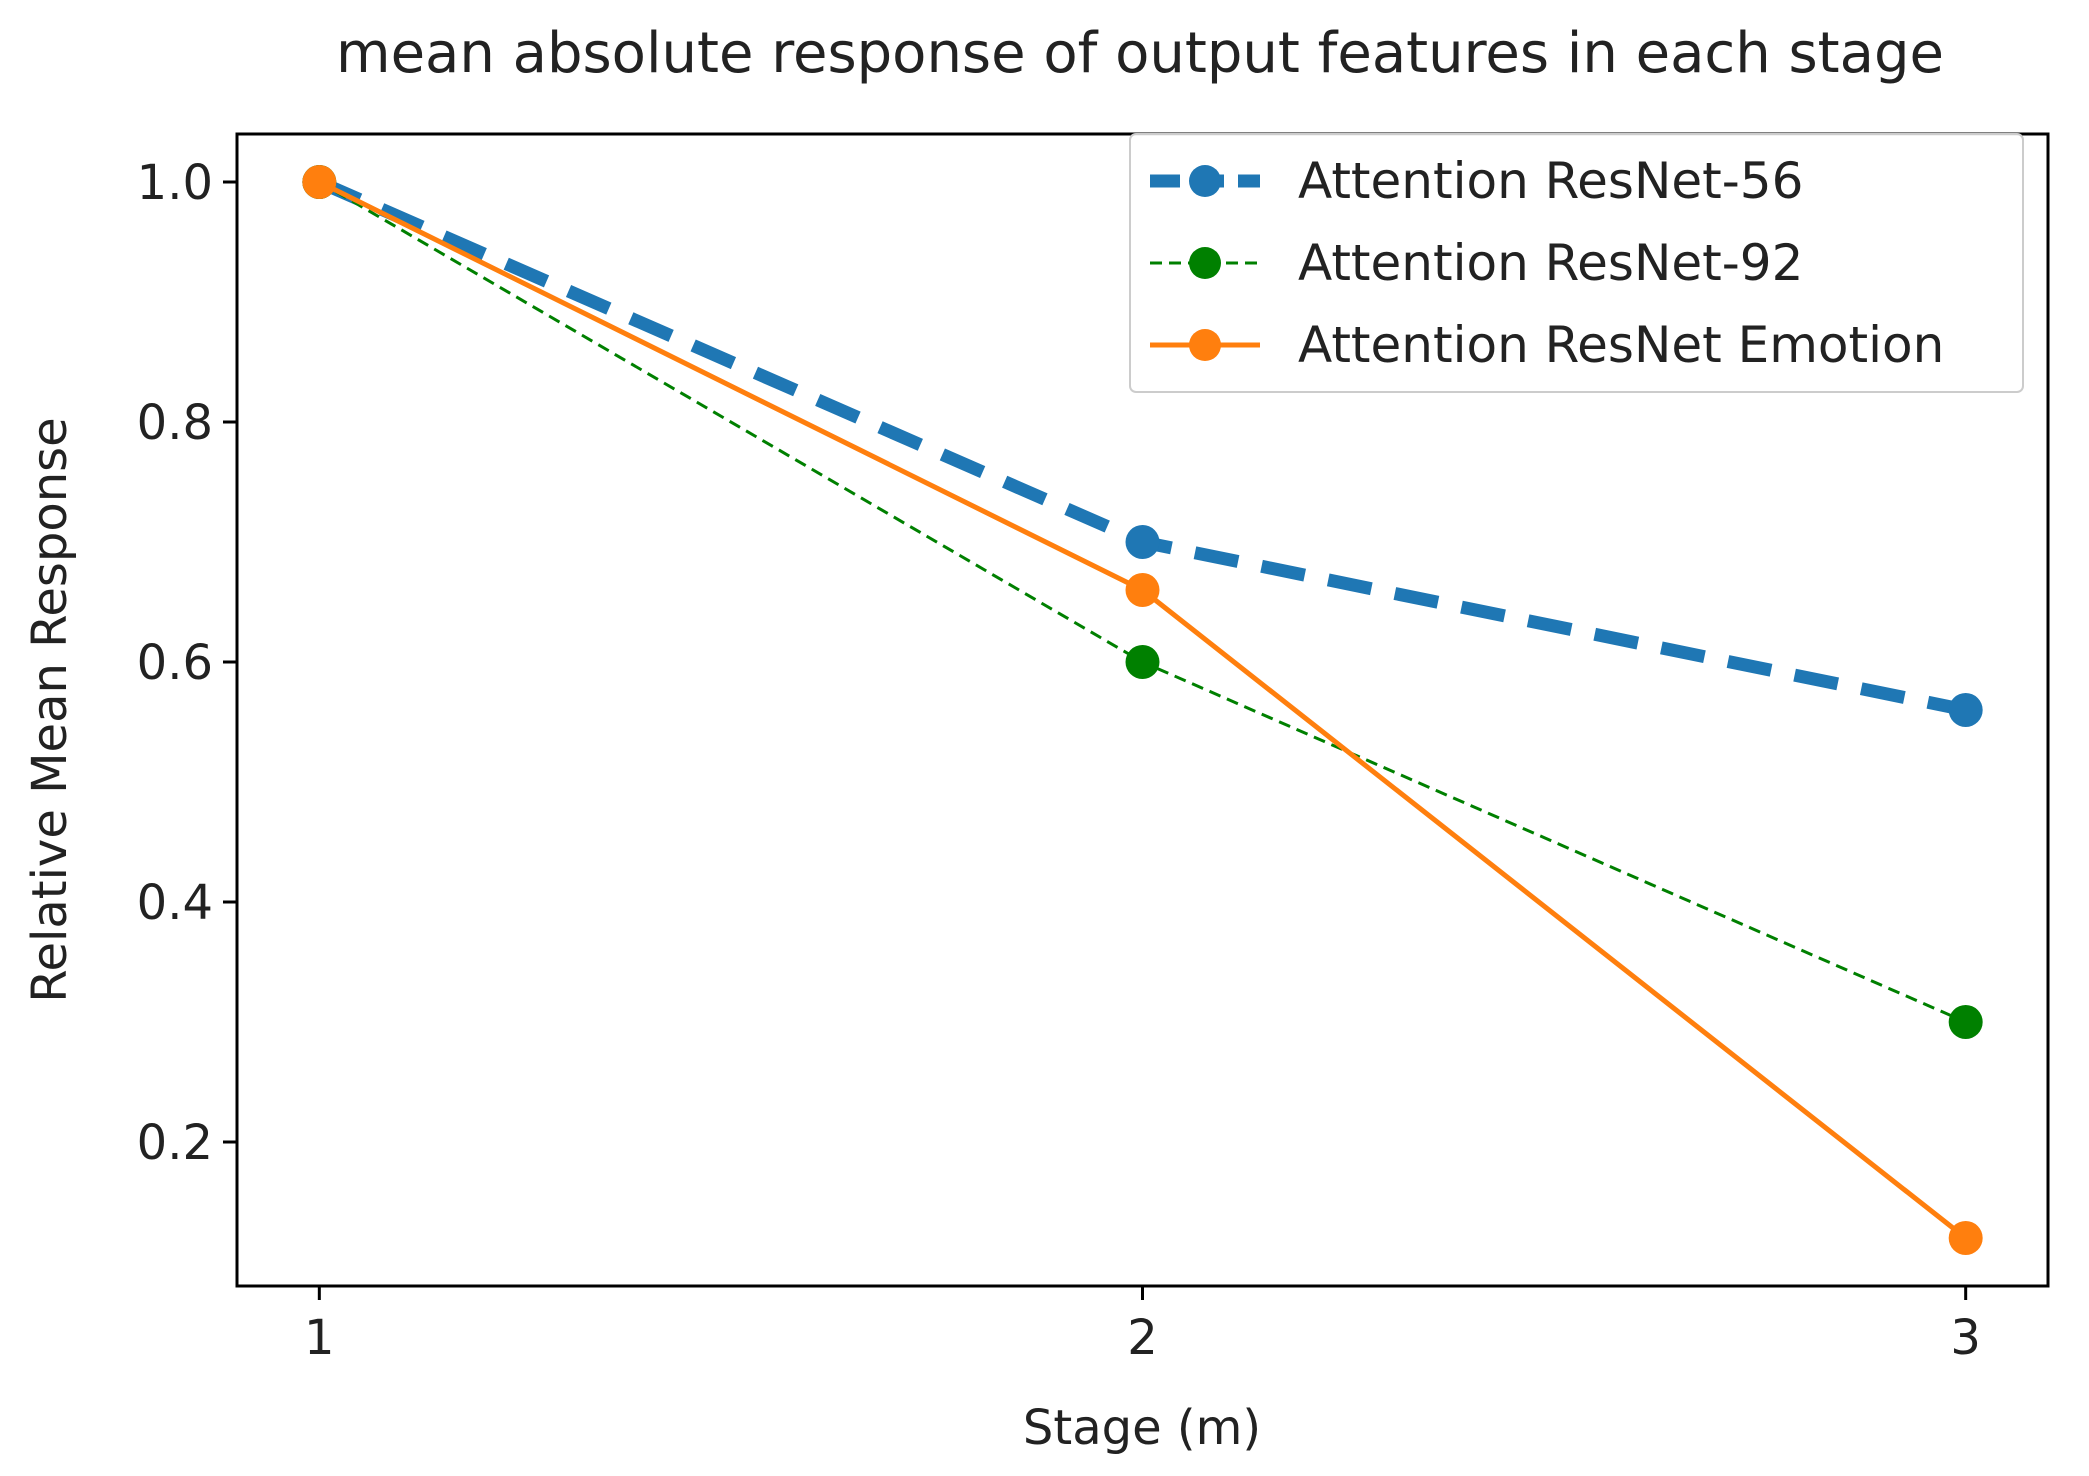 The image size is (2089, 1476). What do you see at coordinates (1550, 181) in the screenshot?
I see `legend-label: Attention ResNet-56` at bounding box center [1550, 181].